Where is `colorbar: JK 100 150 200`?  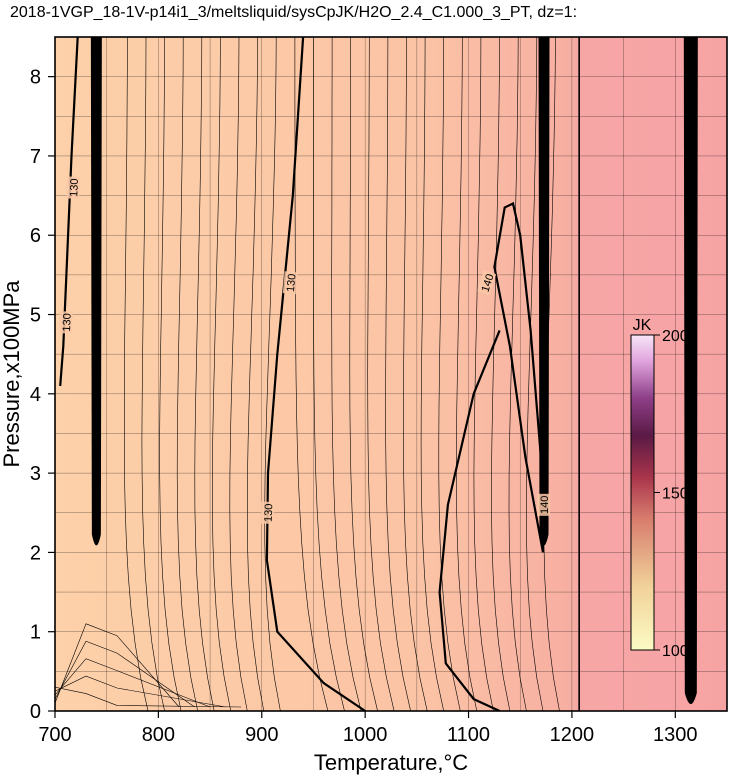 colorbar: JK 100 150 200 is located at coordinates (659, 488).